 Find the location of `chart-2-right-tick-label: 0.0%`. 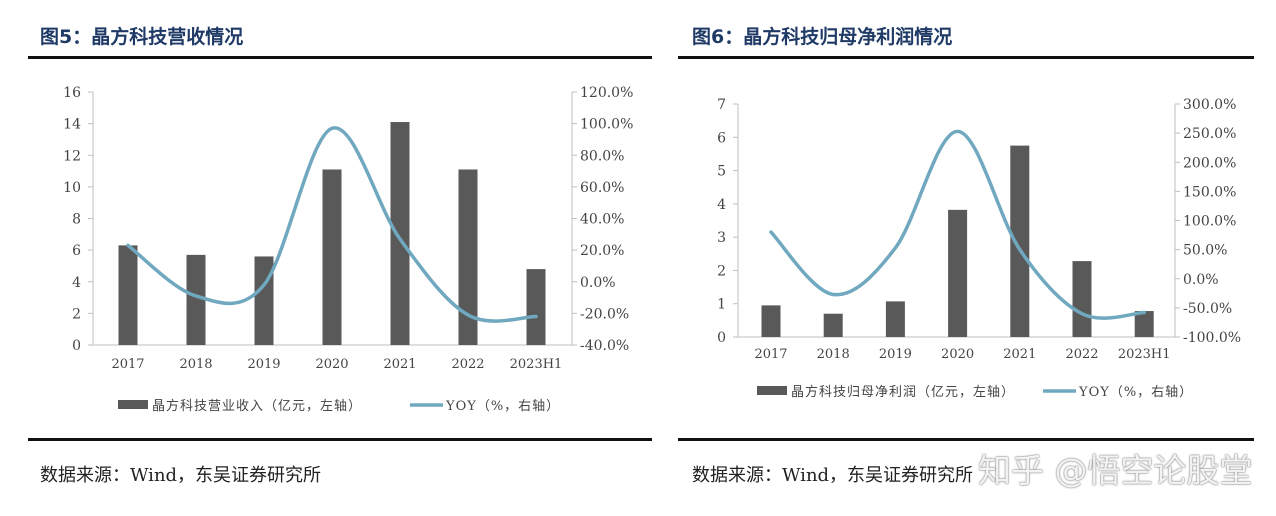

chart-2-right-tick-label: 0.0% is located at coordinates (1201, 280).